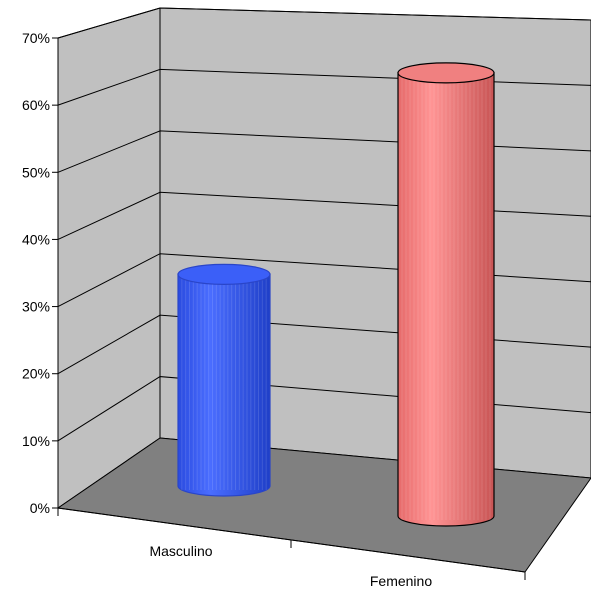  What do you see at coordinates (324, 23) in the screenshot?
I see `gridline` at bounding box center [324, 23].